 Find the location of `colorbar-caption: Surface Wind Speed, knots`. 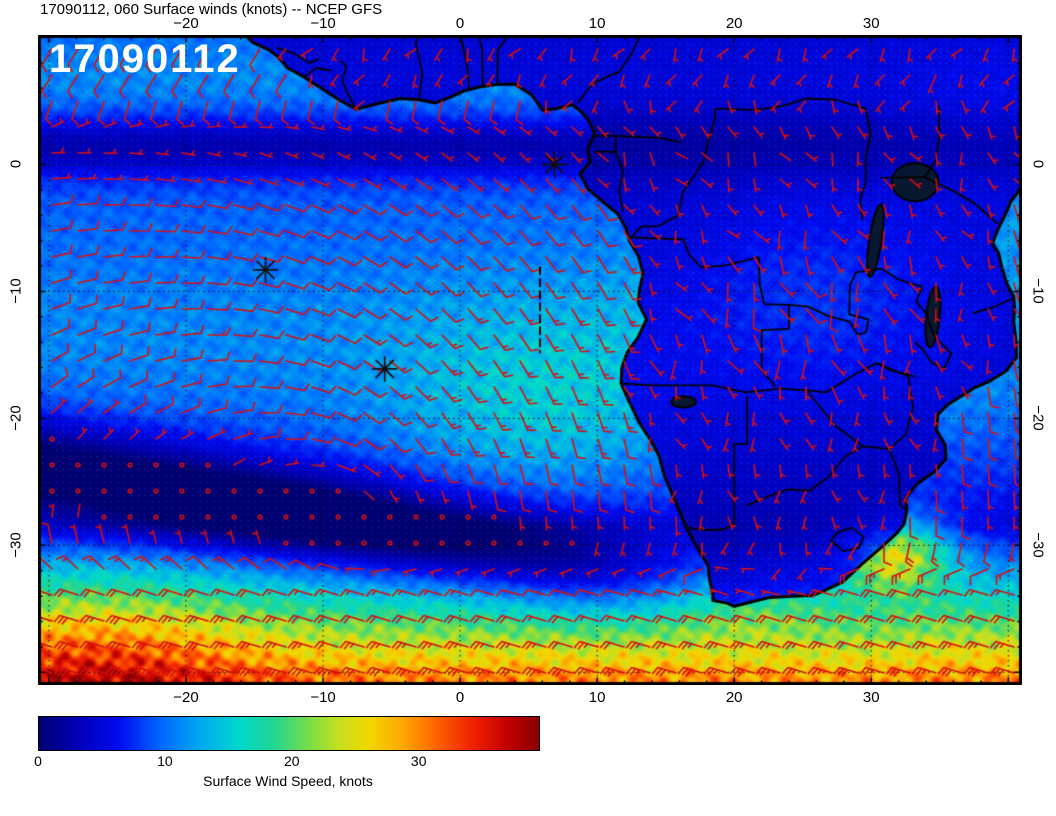

colorbar-caption: Surface Wind Speed, knots is located at coordinates (288, 781).